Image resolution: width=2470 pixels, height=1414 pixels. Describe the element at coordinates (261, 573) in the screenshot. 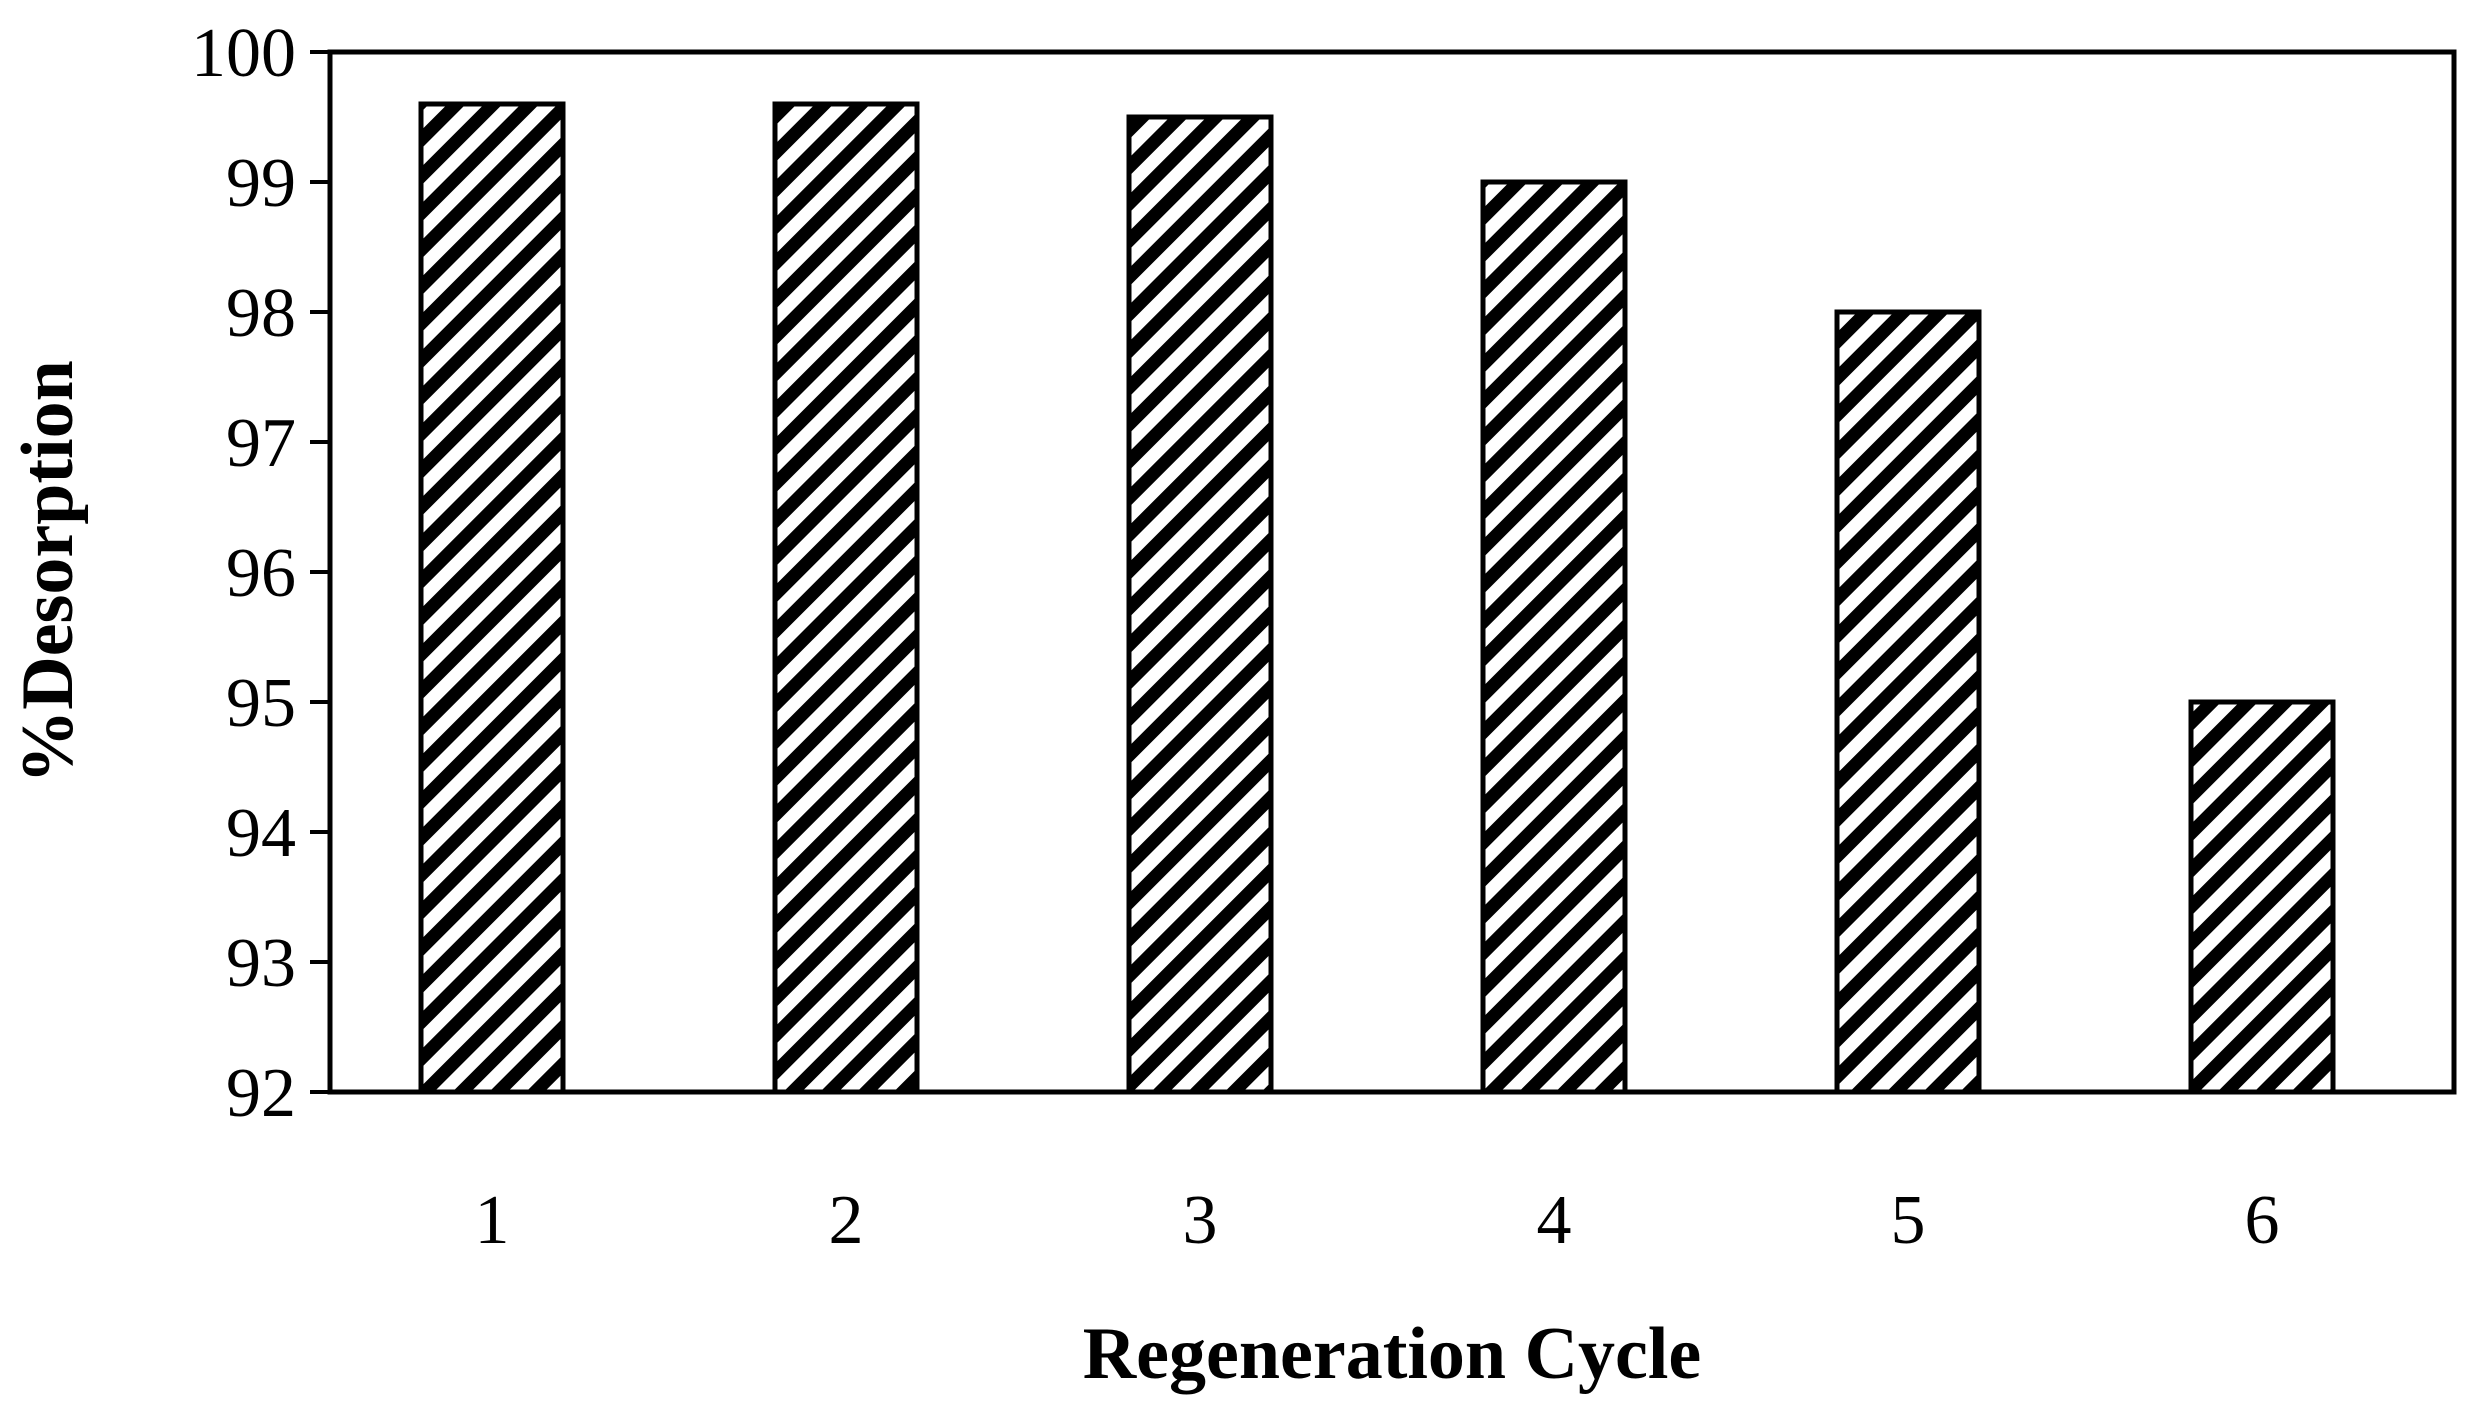

I see `y-tick-label: 96` at that location.